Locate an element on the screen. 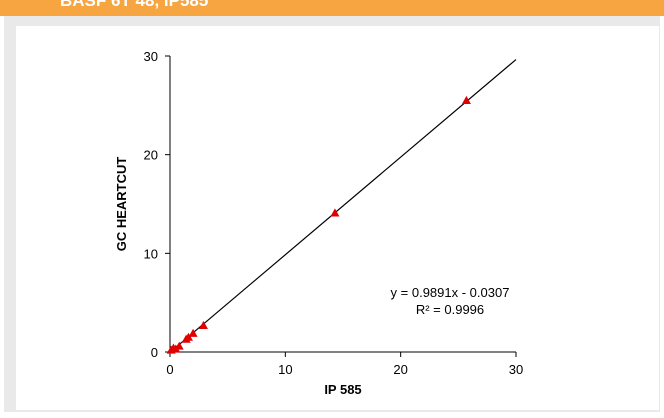 The height and width of the screenshot is (418, 664). y-tick-label: 30 is located at coordinates (151, 56).